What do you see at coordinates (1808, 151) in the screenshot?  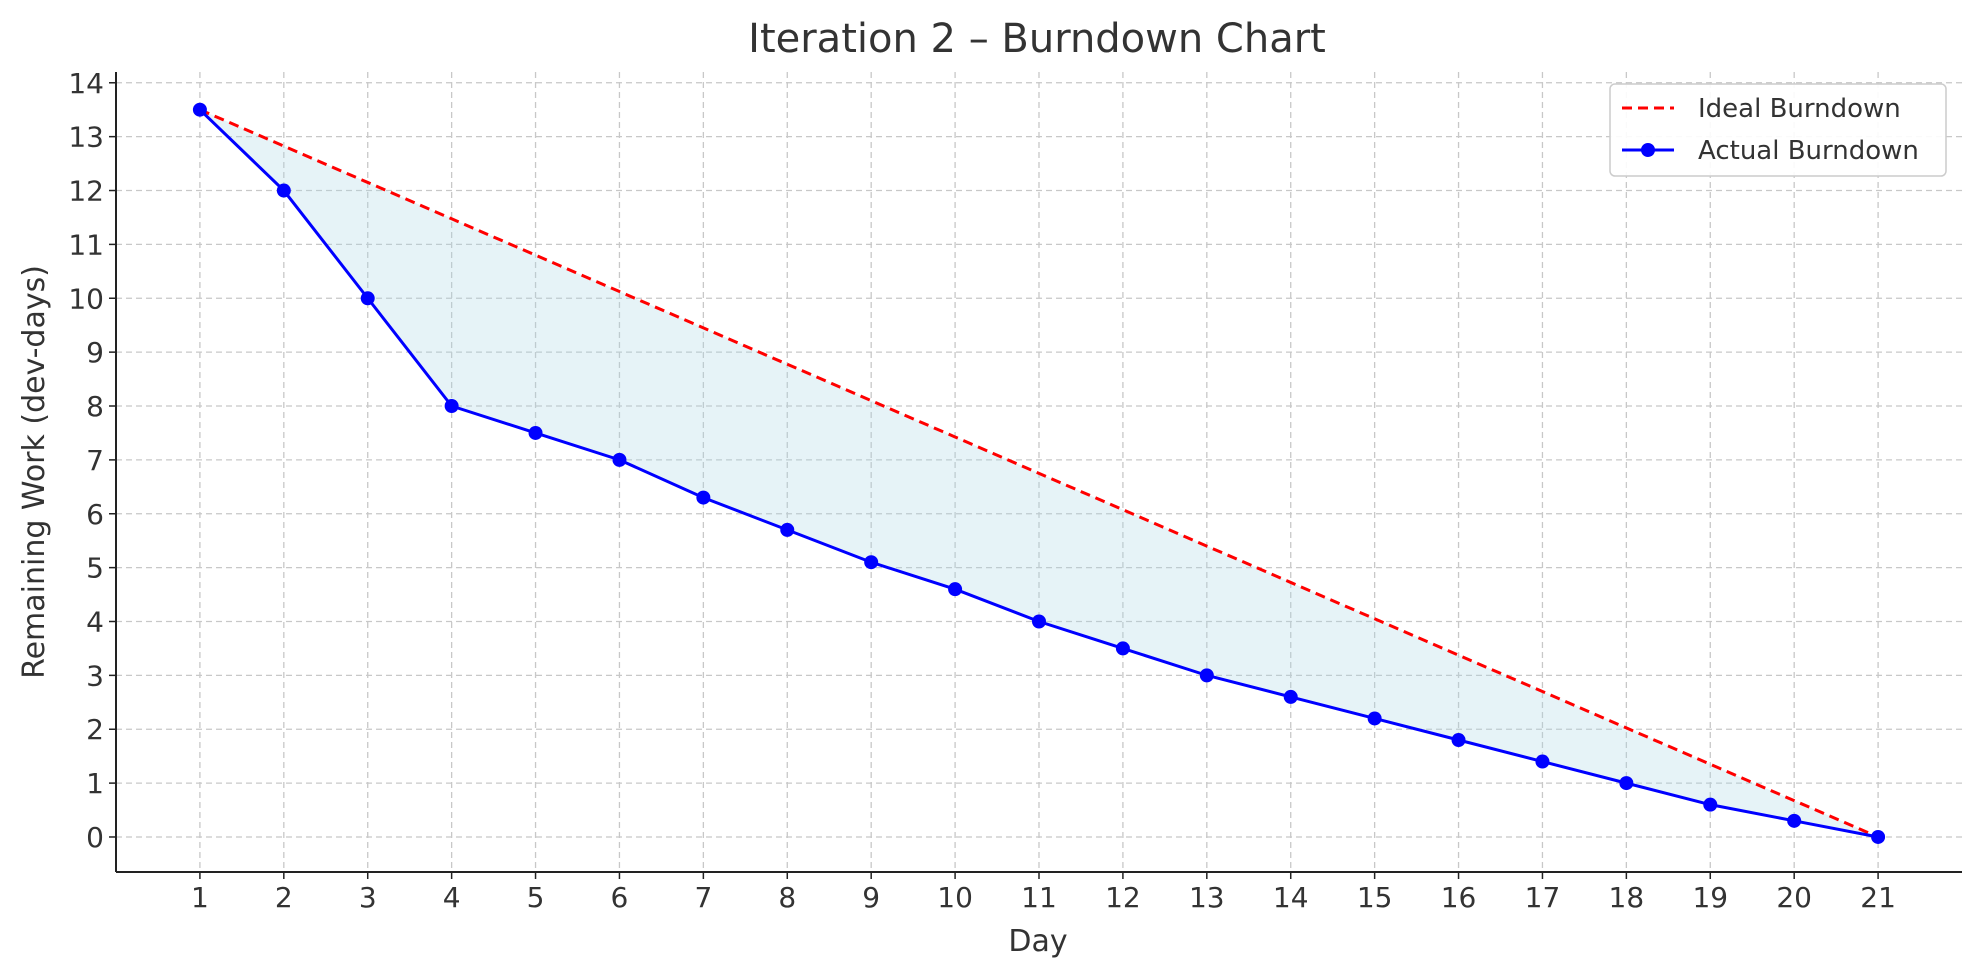 I see `legend-label-actual: Actual Burndown` at bounding box center [1808, 151].